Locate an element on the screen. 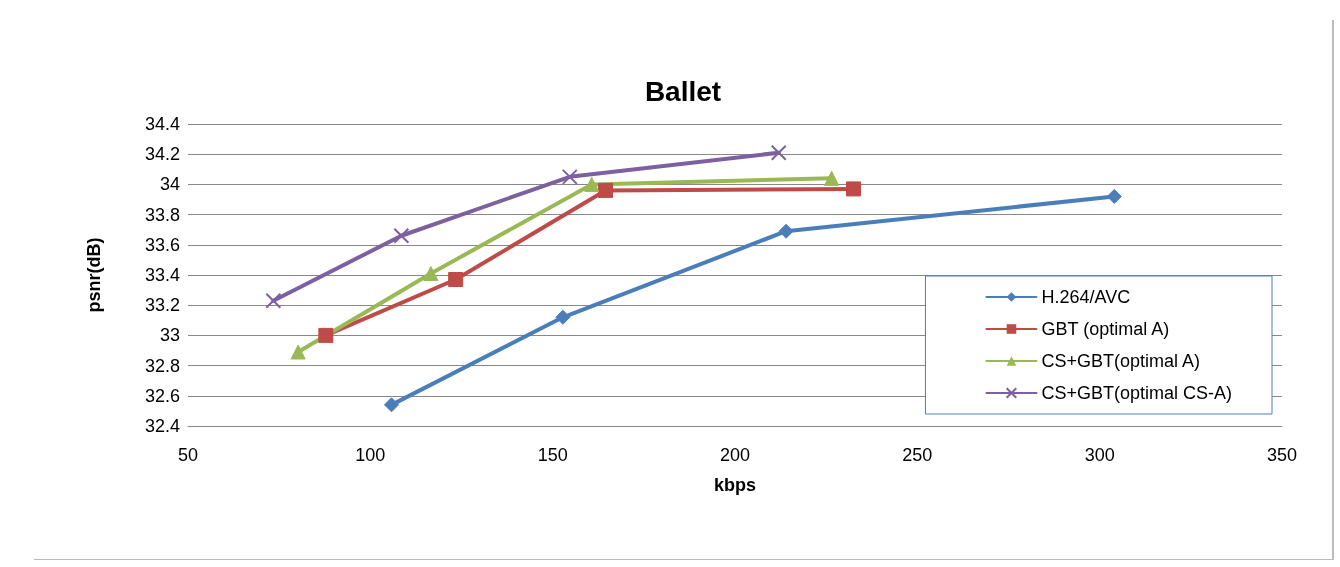 Image resolution: width=1340 pixels, height=567 pixels. y-tick-label: 34 is located at coordinates (169, 184).